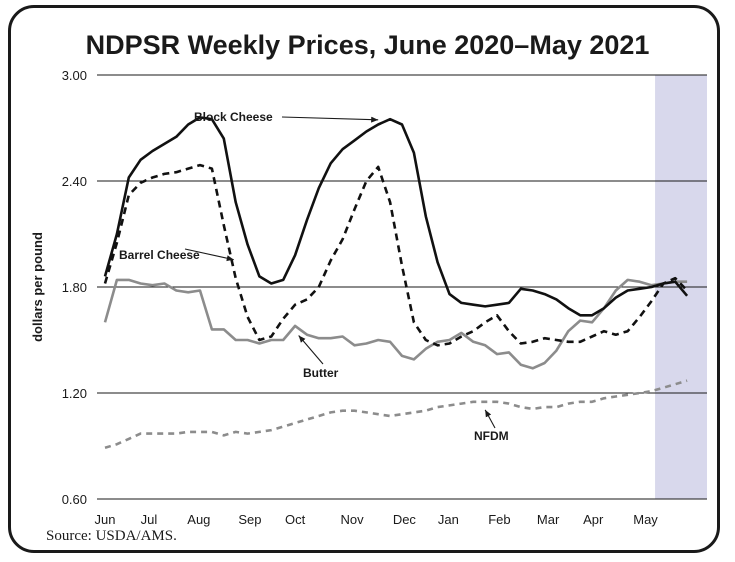  Describe the element at coordinates (105, 519) in the screenshot. I see `x-tick-label: Jun` at that location.